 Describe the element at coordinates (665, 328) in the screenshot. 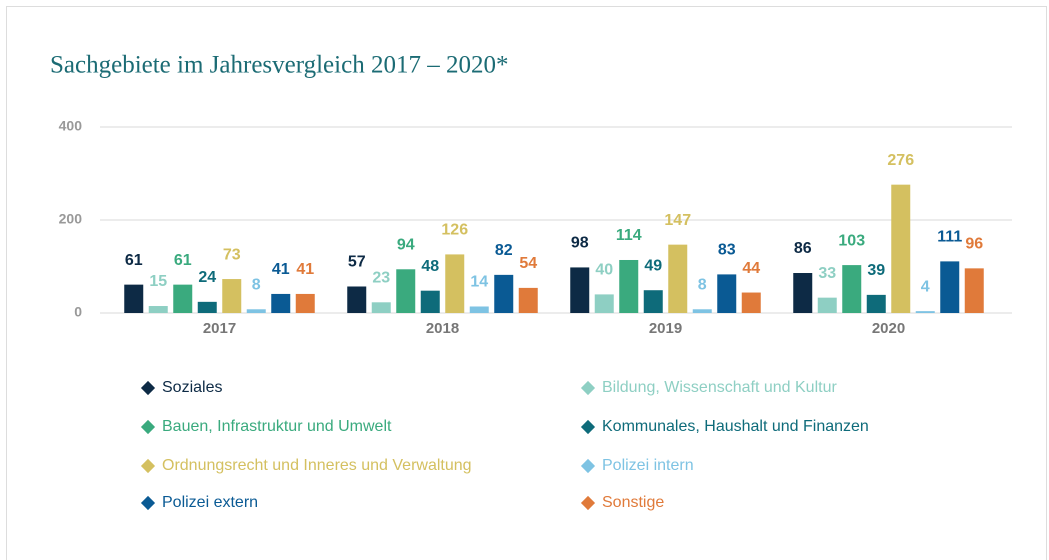

I see `x-tick-label: 2019` at that location.